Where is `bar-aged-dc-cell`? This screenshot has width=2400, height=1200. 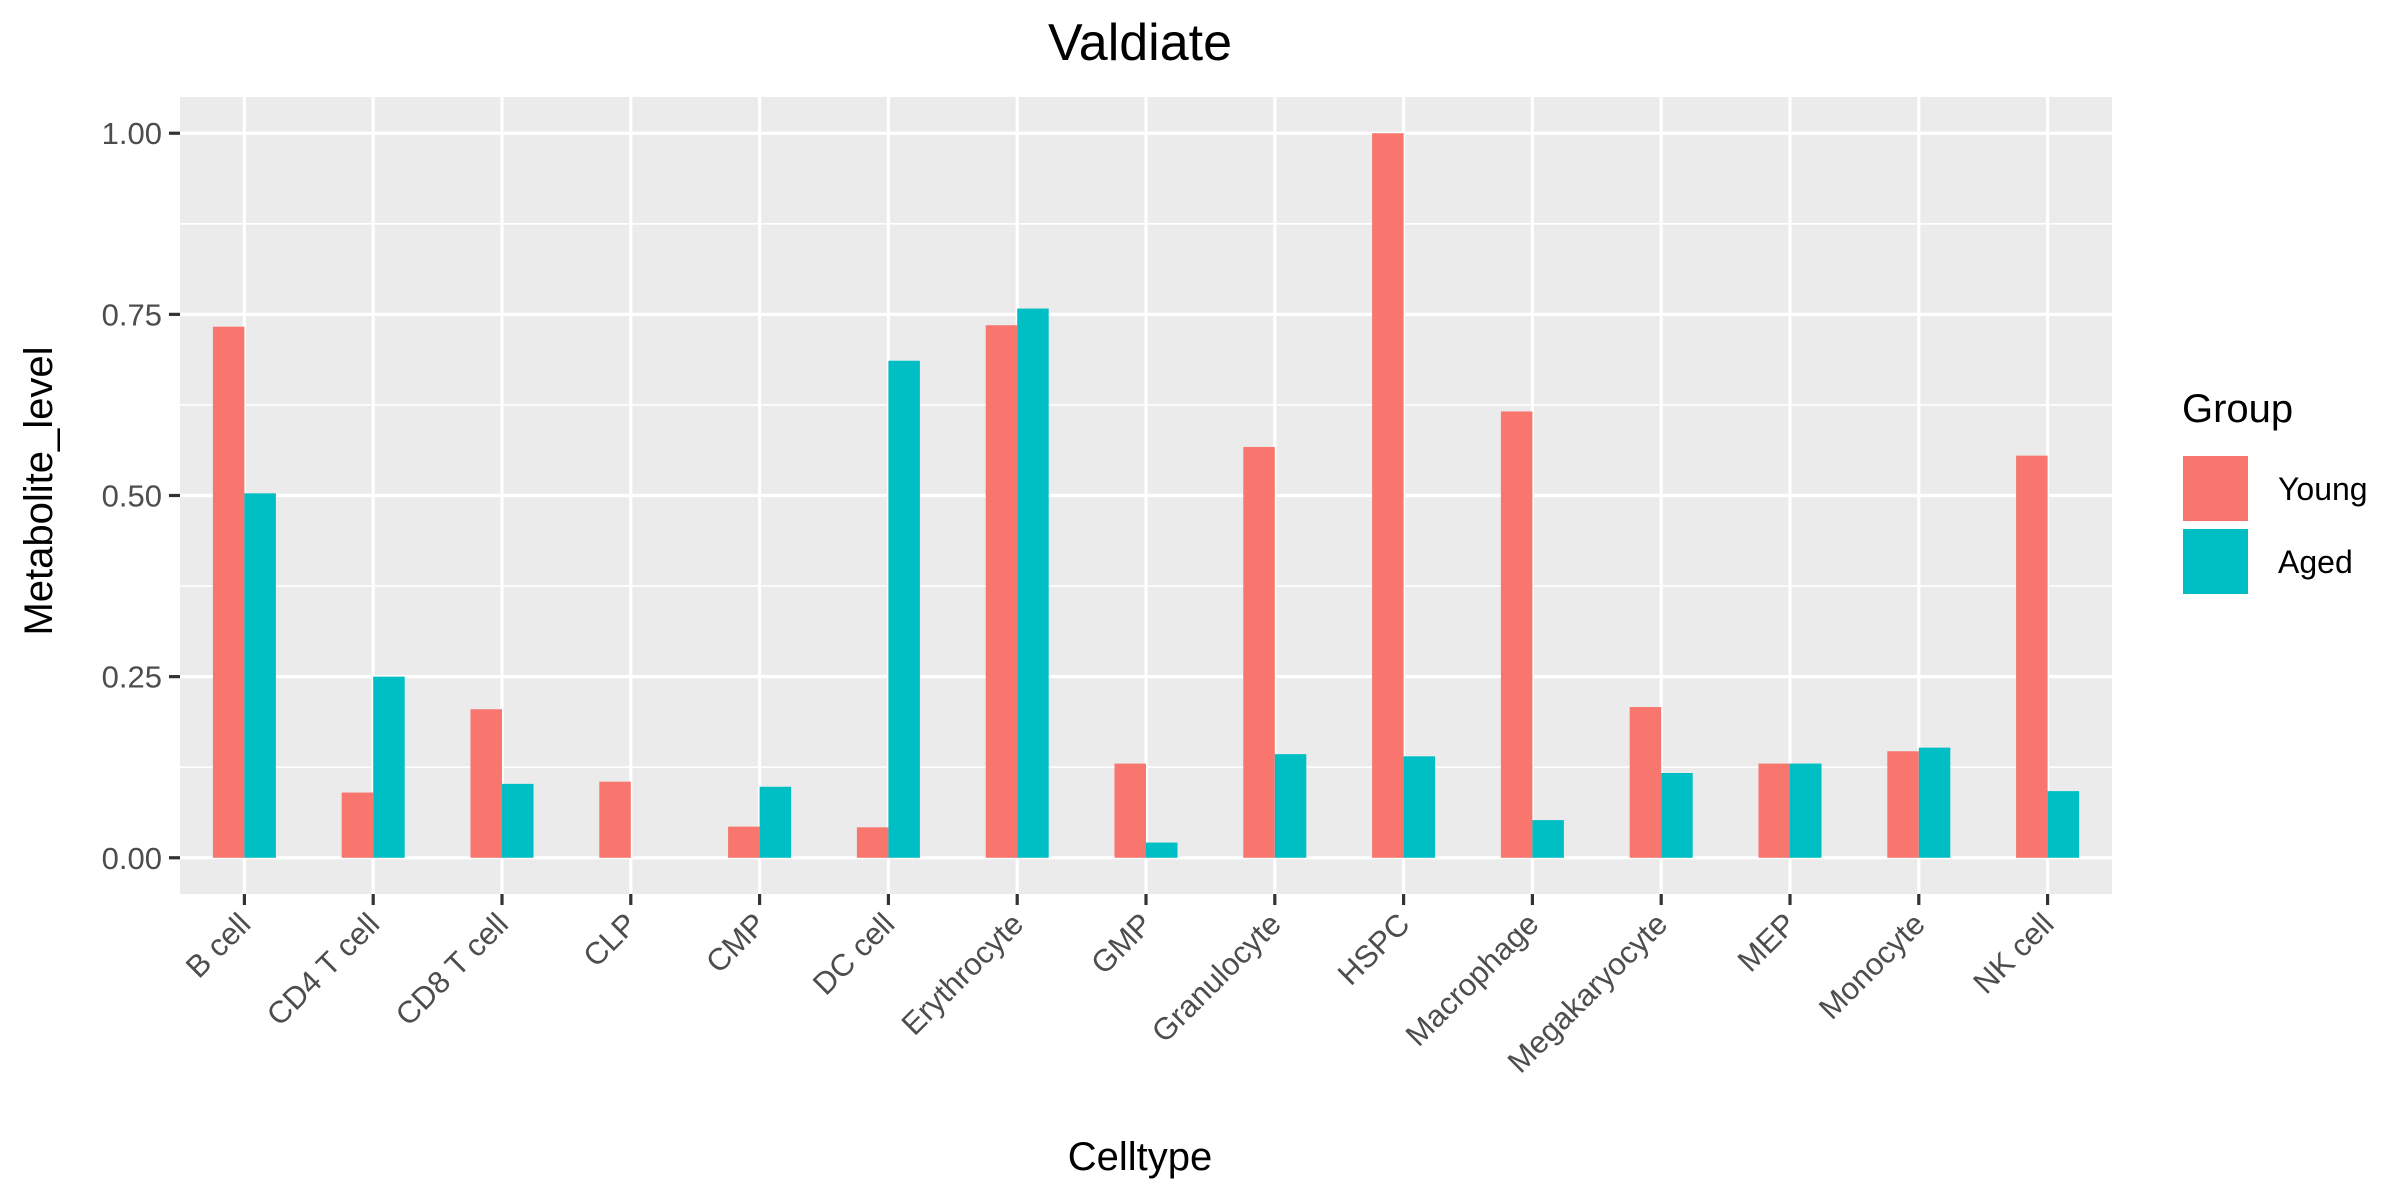
bar-aged-dc-cell is located at coordinates (904, 609).